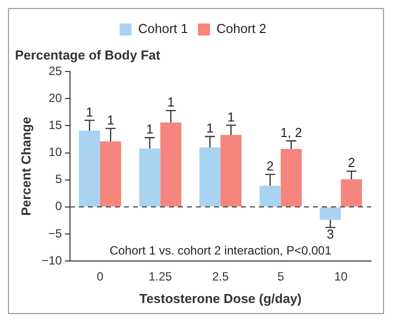  Describe the element at coordinates (55, 125) in the screenshot. I see `y-tick-label: 15` at that location.